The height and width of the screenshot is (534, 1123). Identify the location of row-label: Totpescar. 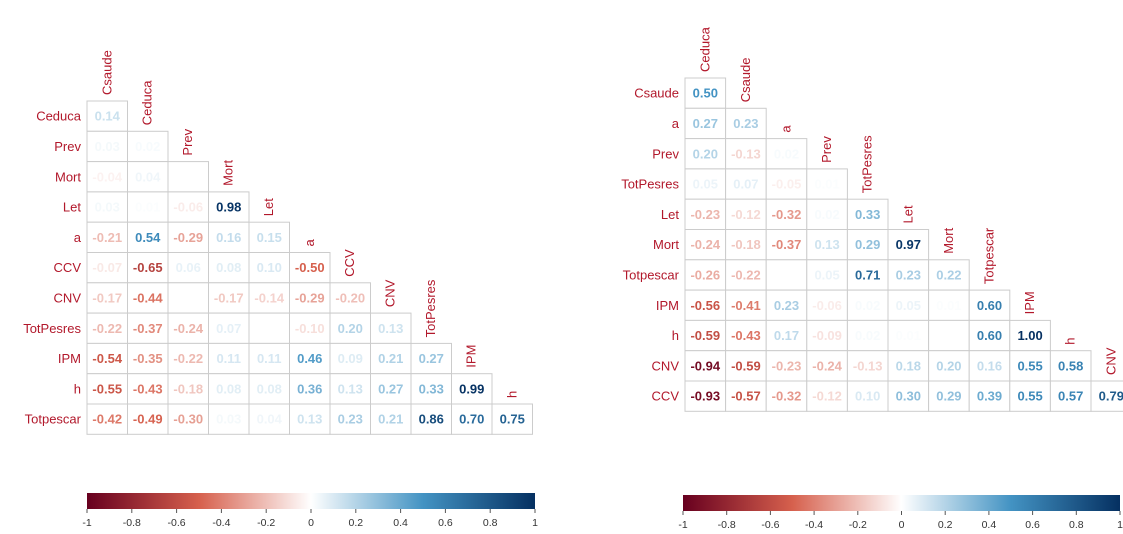
(53, 419).